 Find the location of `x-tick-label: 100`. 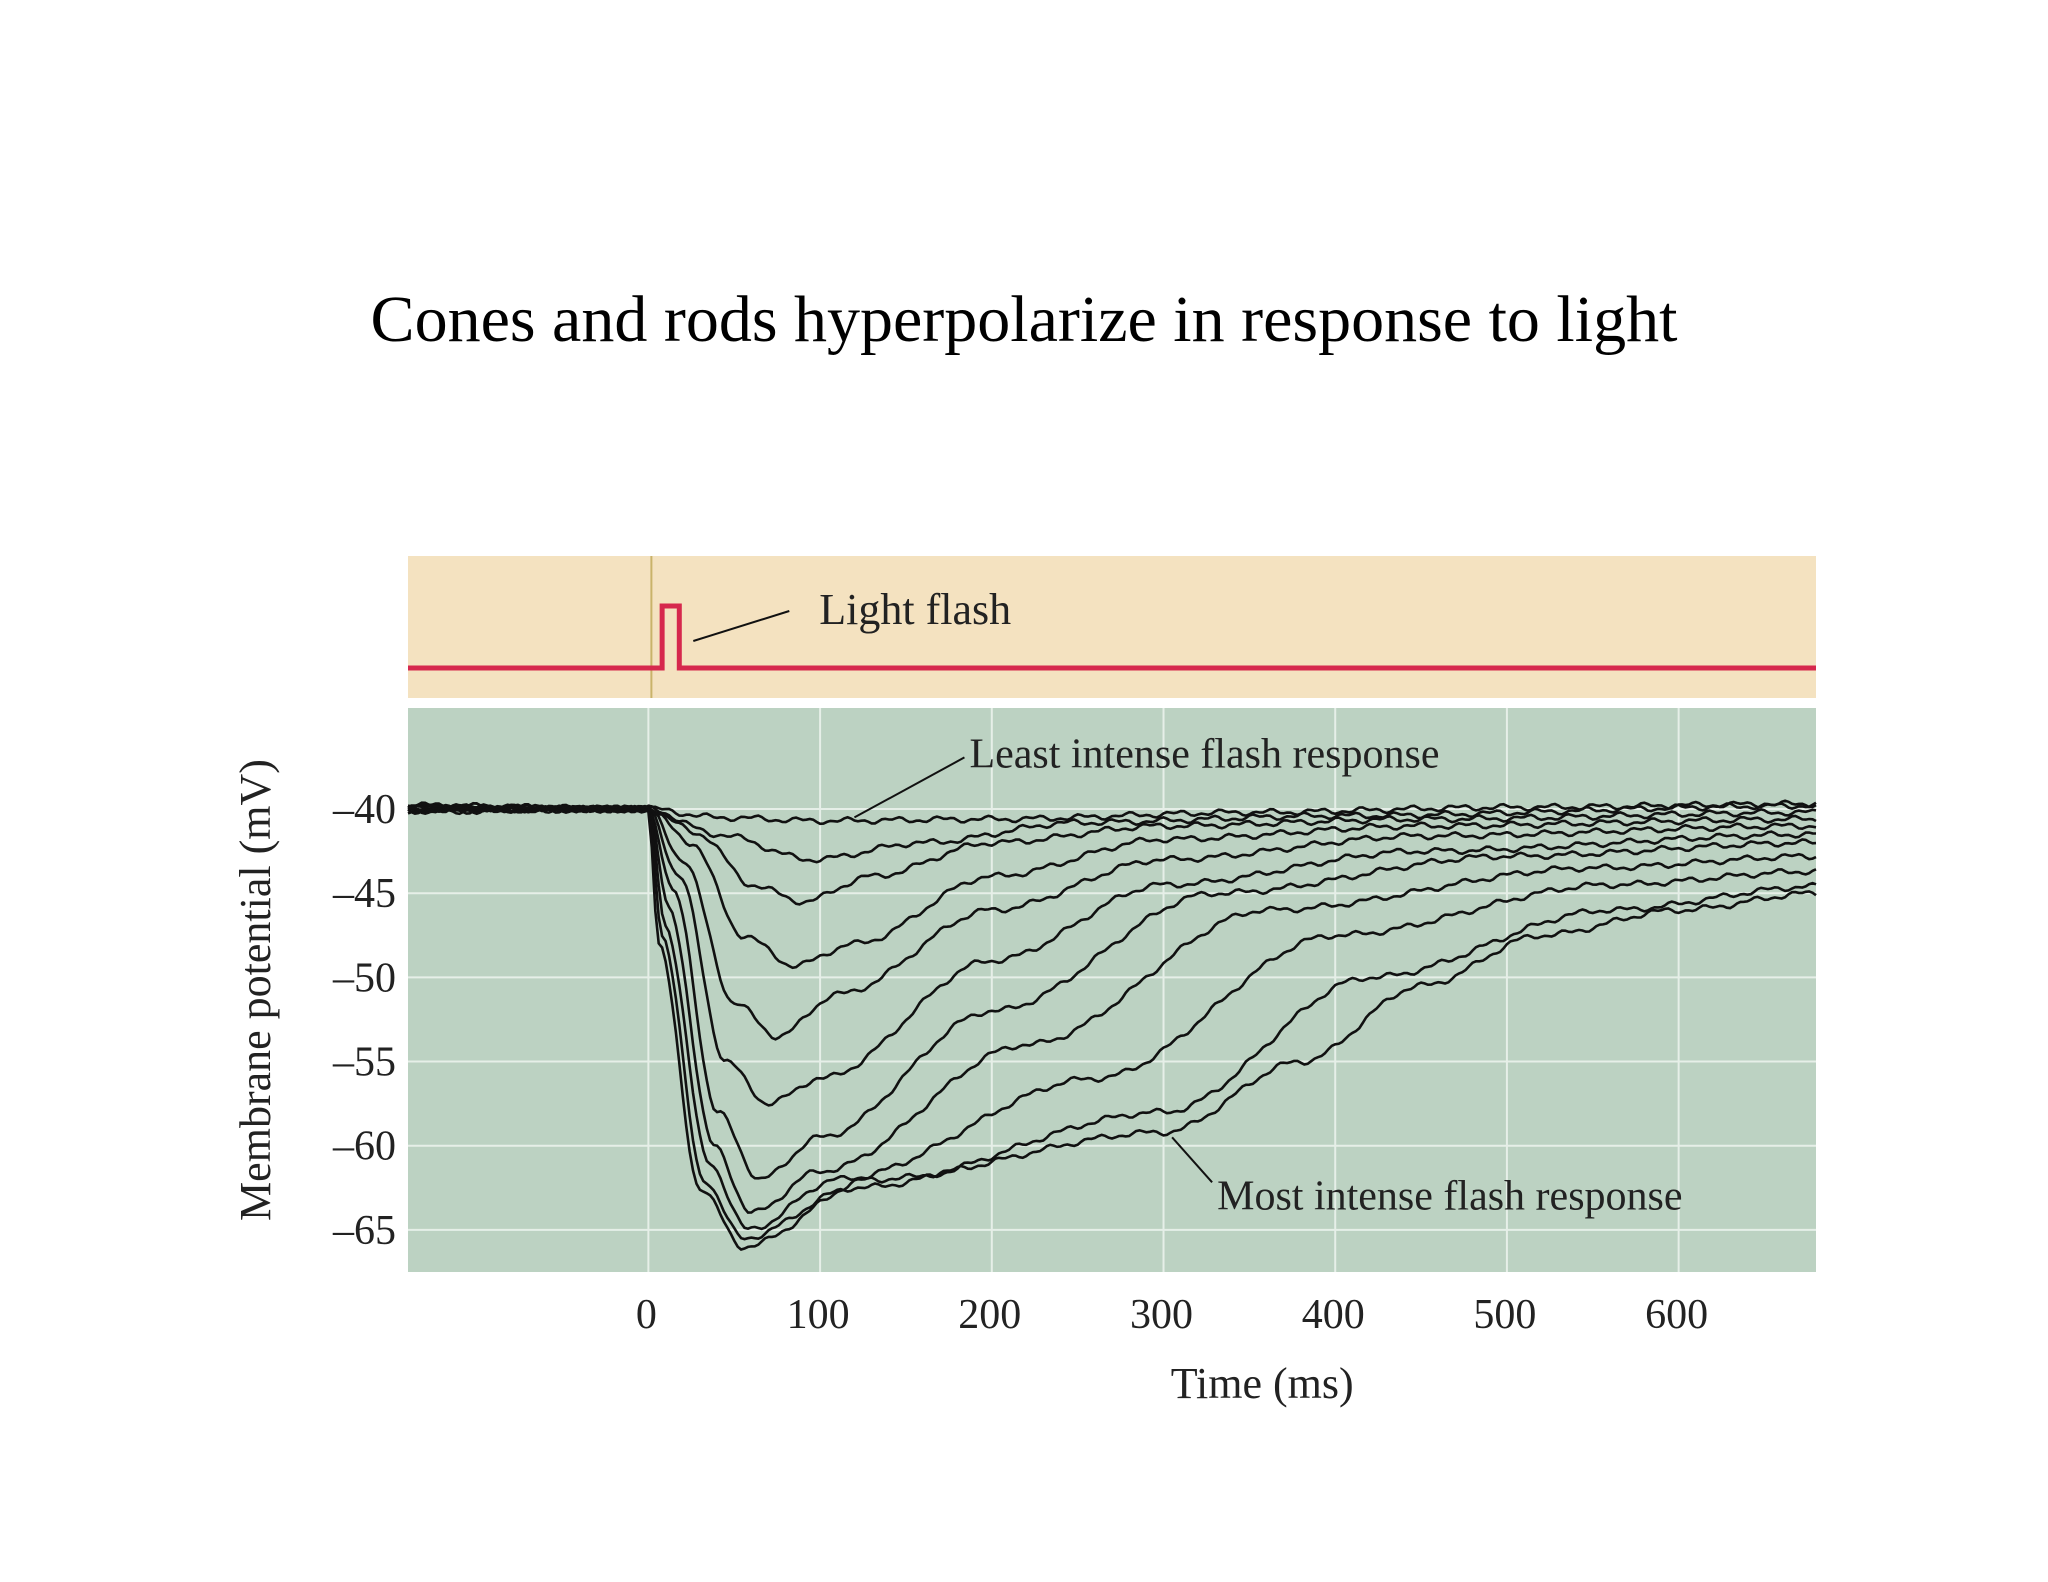

x-tick-label: 100 is located at coordinates (818, 1315).